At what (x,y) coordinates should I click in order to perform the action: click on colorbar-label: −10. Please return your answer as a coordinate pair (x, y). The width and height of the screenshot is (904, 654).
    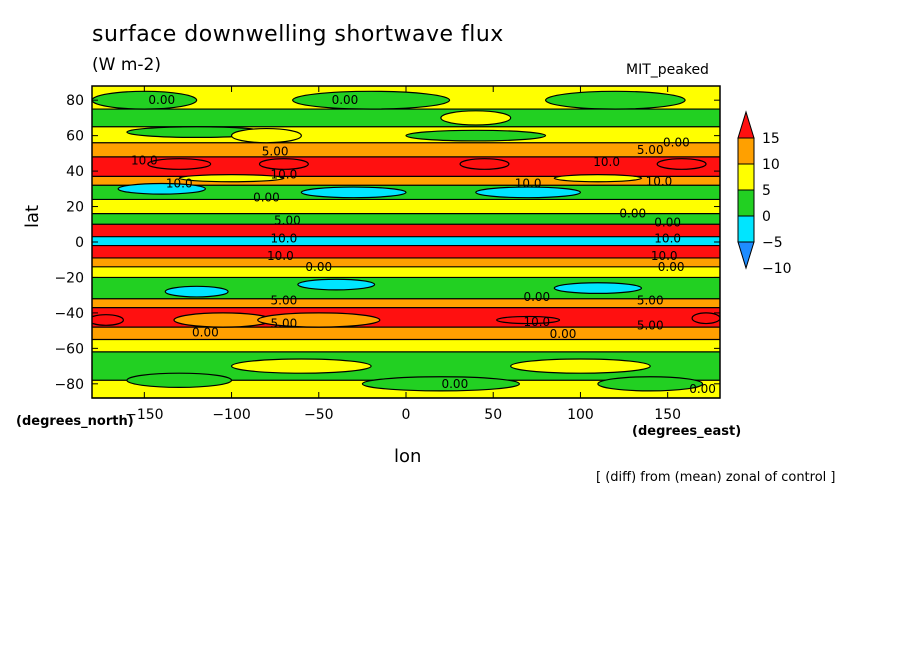
    Looking at the image, I should click on (777, 269).